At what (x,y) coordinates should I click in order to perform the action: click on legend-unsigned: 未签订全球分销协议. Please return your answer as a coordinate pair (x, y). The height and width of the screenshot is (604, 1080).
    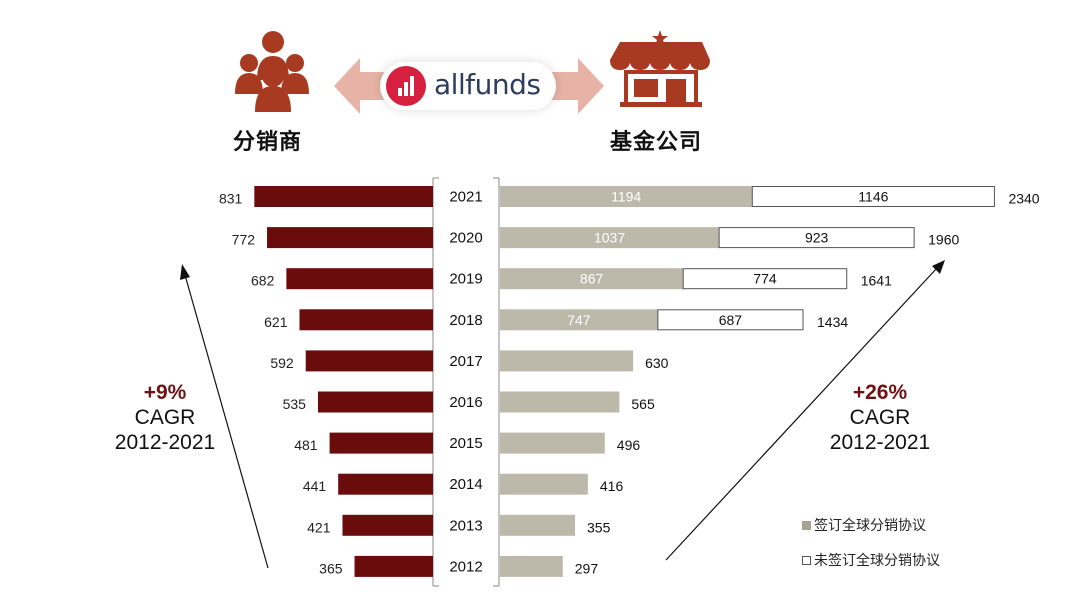
    Looking at the image, I should click on (871, 560).